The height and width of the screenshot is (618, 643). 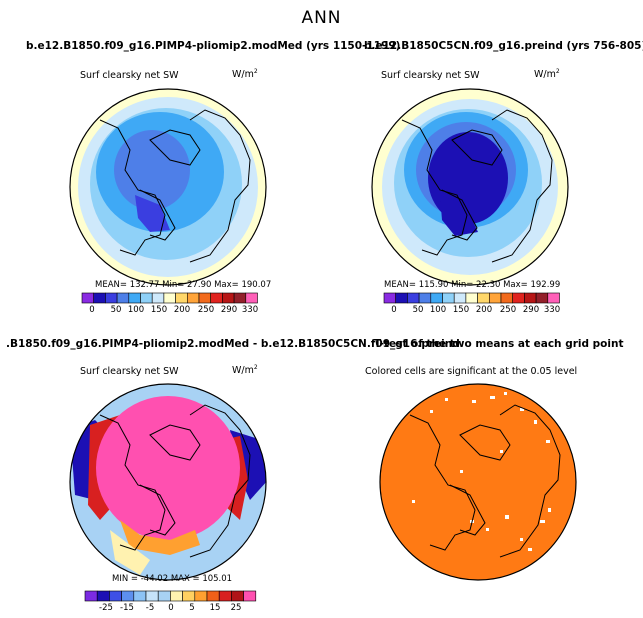 What do you see at coordinates (438, 310) in the screenshot?
I see `cb2-tick: 100` at bounding box center [438, 310].